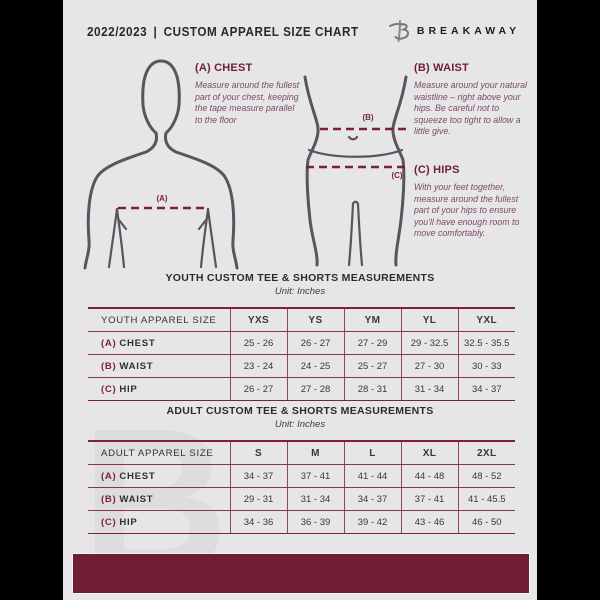  What do you see at coordinates (159, 389) in the screenshot?
I see `youth-hip-label: (C) HIP` at bounding box center [159, 389].